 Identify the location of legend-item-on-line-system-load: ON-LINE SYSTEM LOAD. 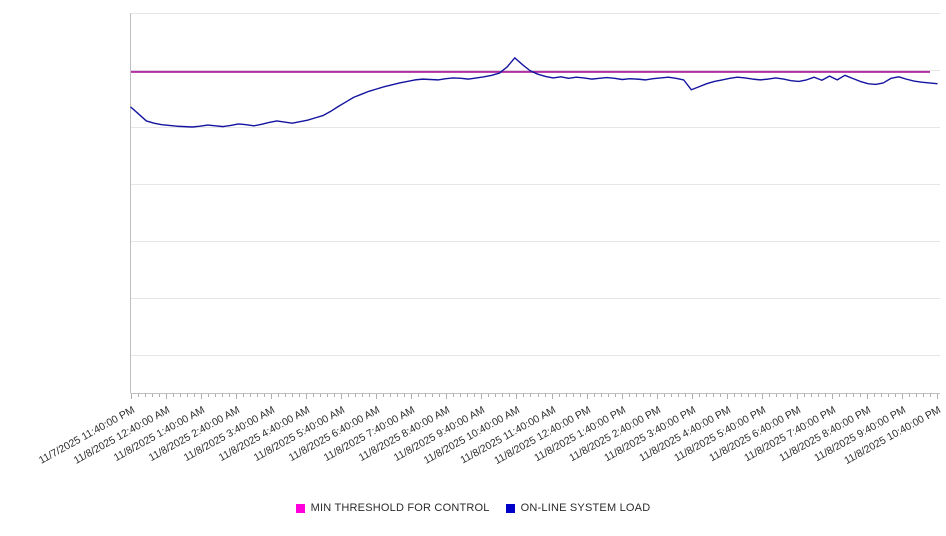
(578, 508).